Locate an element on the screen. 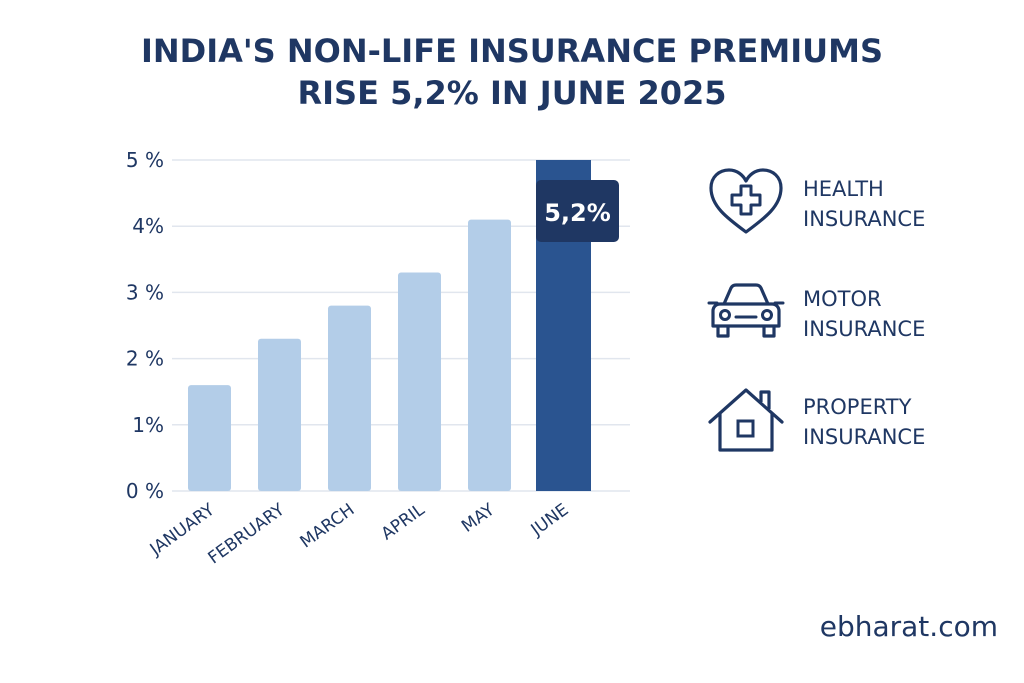 The image size is (1024, 683). car-icon is located at coordinates (746, 310).